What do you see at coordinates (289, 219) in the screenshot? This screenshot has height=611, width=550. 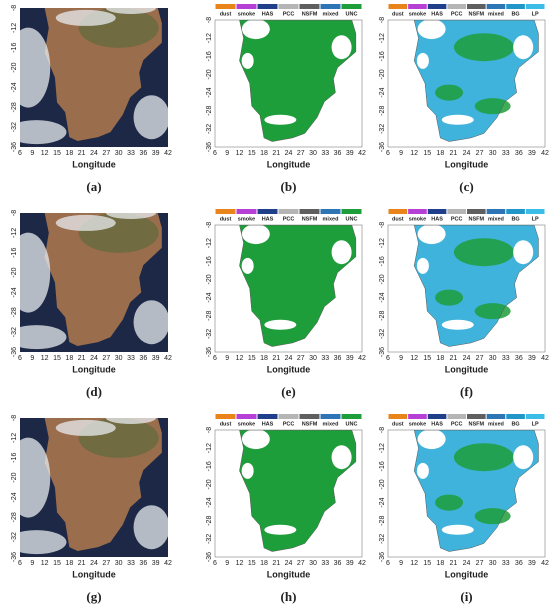 I see `legend-label: PCC` at bounding box center [289, 219].